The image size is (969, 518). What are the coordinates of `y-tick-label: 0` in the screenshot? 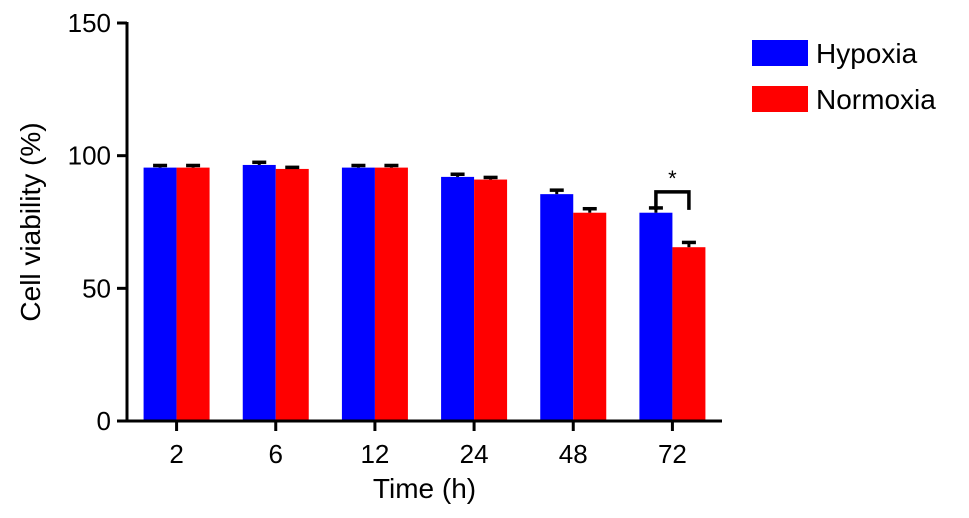 It's located at (104, 421).